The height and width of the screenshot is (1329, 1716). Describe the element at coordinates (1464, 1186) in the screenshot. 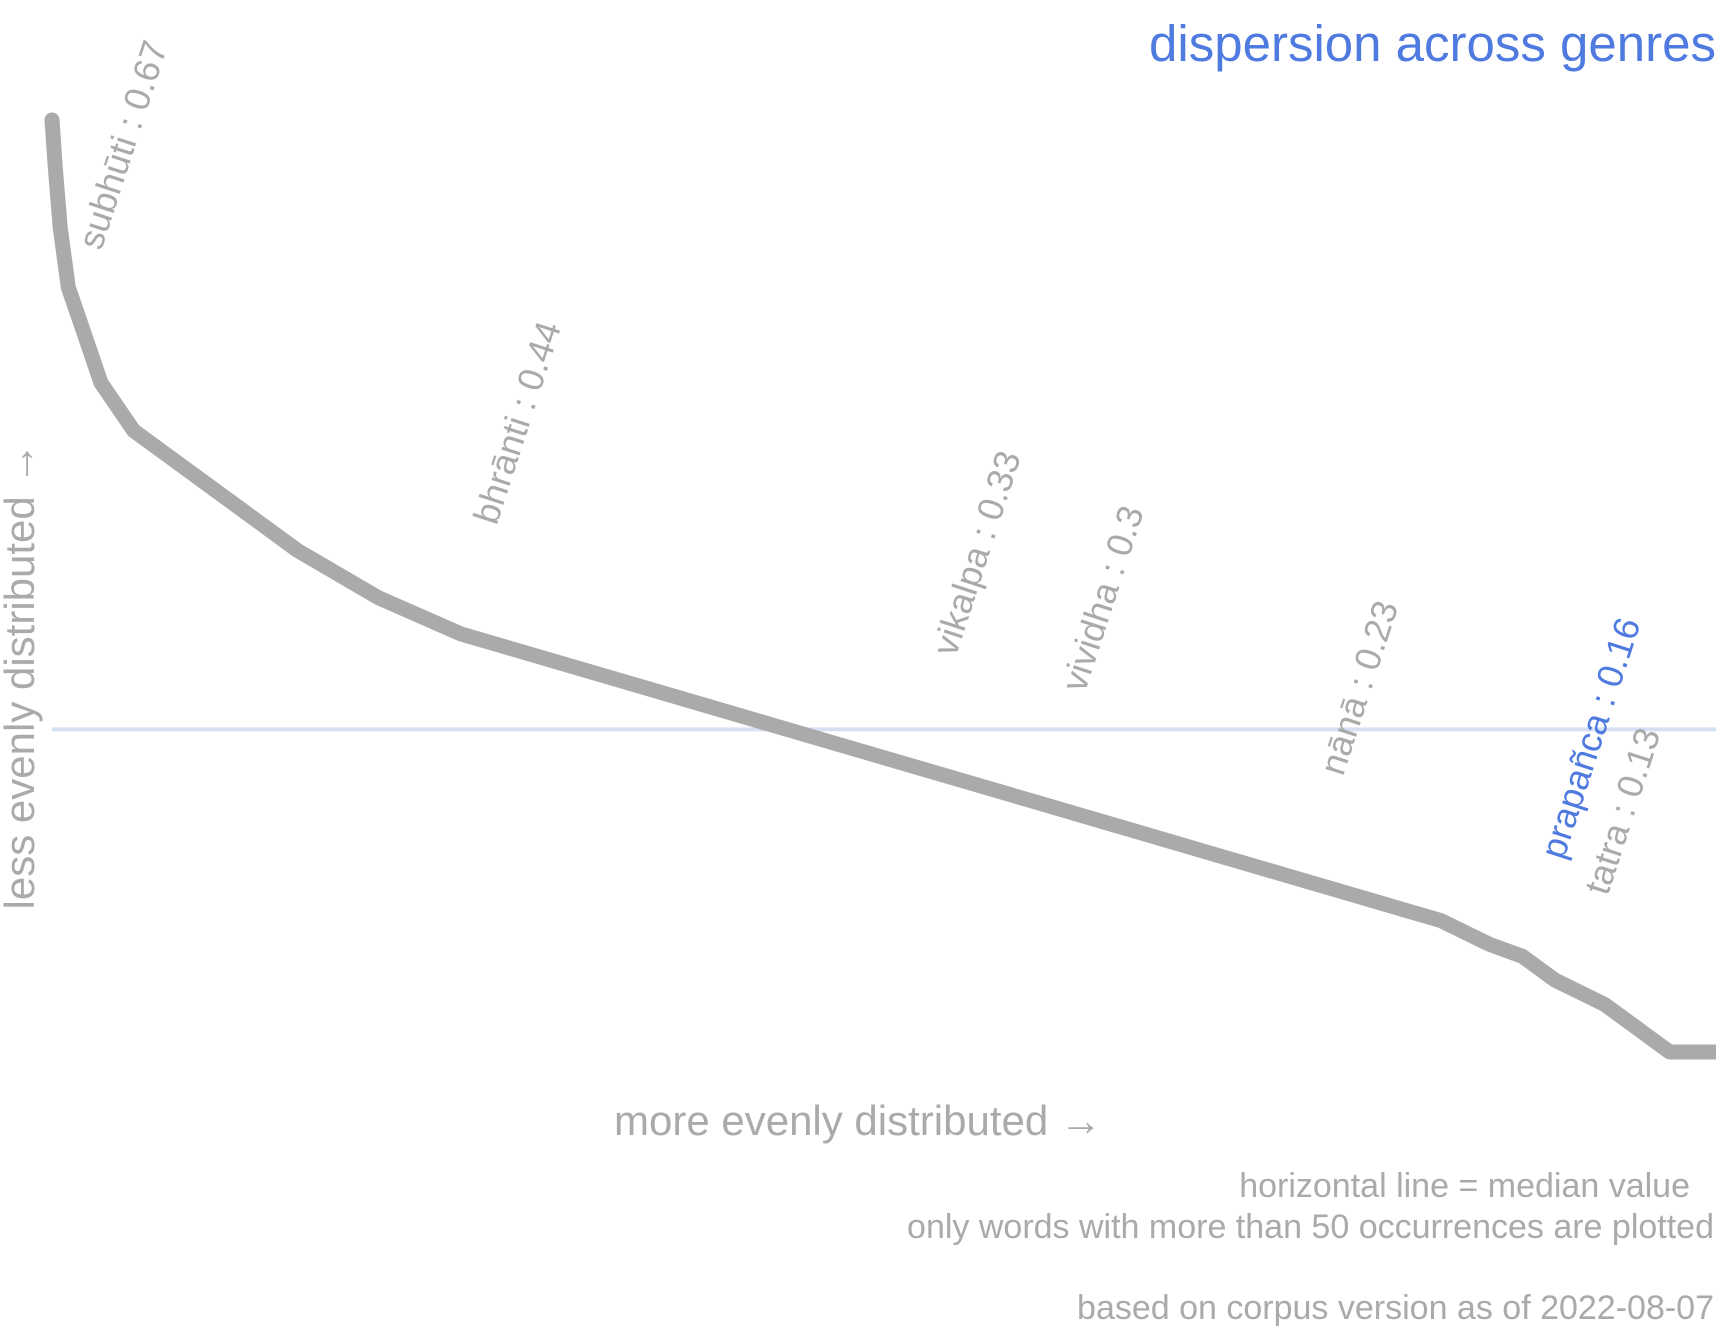

I see `median-note: horizontal line = median value` at that location.